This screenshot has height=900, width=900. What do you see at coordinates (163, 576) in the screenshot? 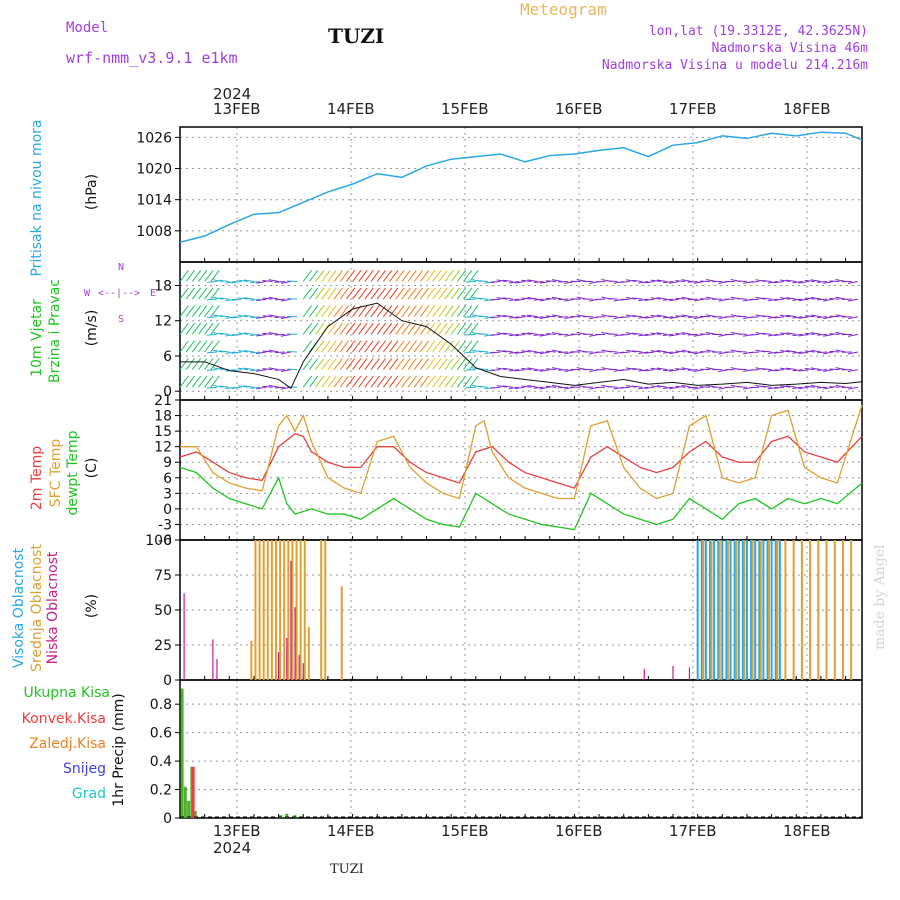
I see `y-tick-label: 75` at bounding box center [163, 576].